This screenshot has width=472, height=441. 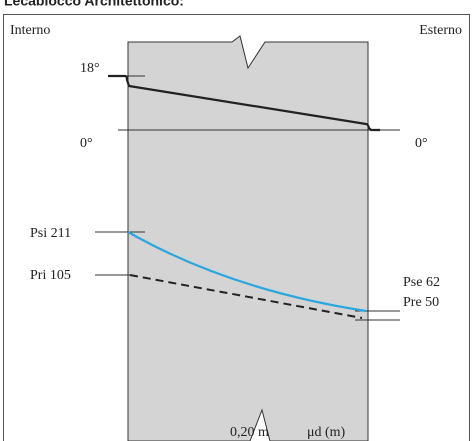 I want to click on zero-right-label: 0°, so click(x=421, y=143).